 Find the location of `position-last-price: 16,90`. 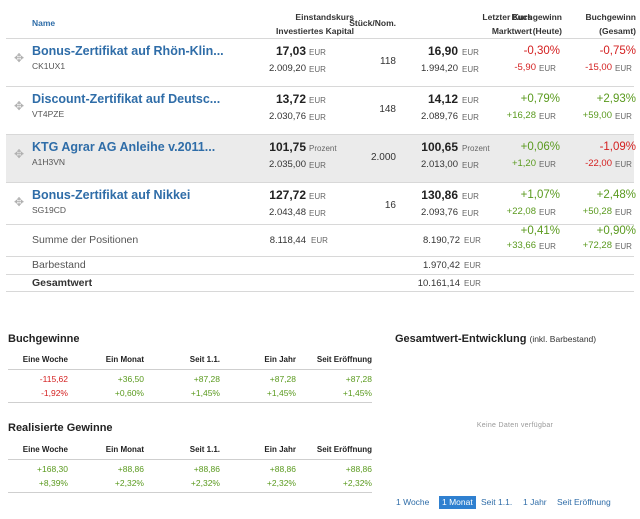

position-last-price: 16,90 is located at coordinates (442, 51).